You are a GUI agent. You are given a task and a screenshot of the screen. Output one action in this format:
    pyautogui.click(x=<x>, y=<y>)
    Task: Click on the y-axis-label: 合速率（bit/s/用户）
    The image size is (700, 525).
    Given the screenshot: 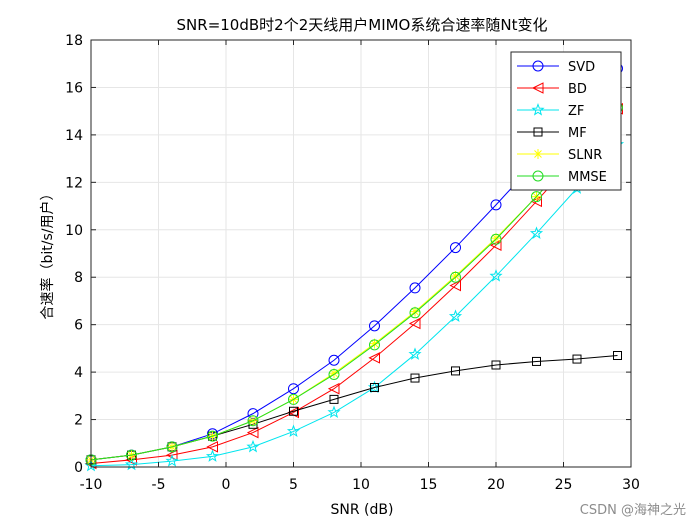 What is the action you would take?
    pyautogui.click(x=47, y=253)
    